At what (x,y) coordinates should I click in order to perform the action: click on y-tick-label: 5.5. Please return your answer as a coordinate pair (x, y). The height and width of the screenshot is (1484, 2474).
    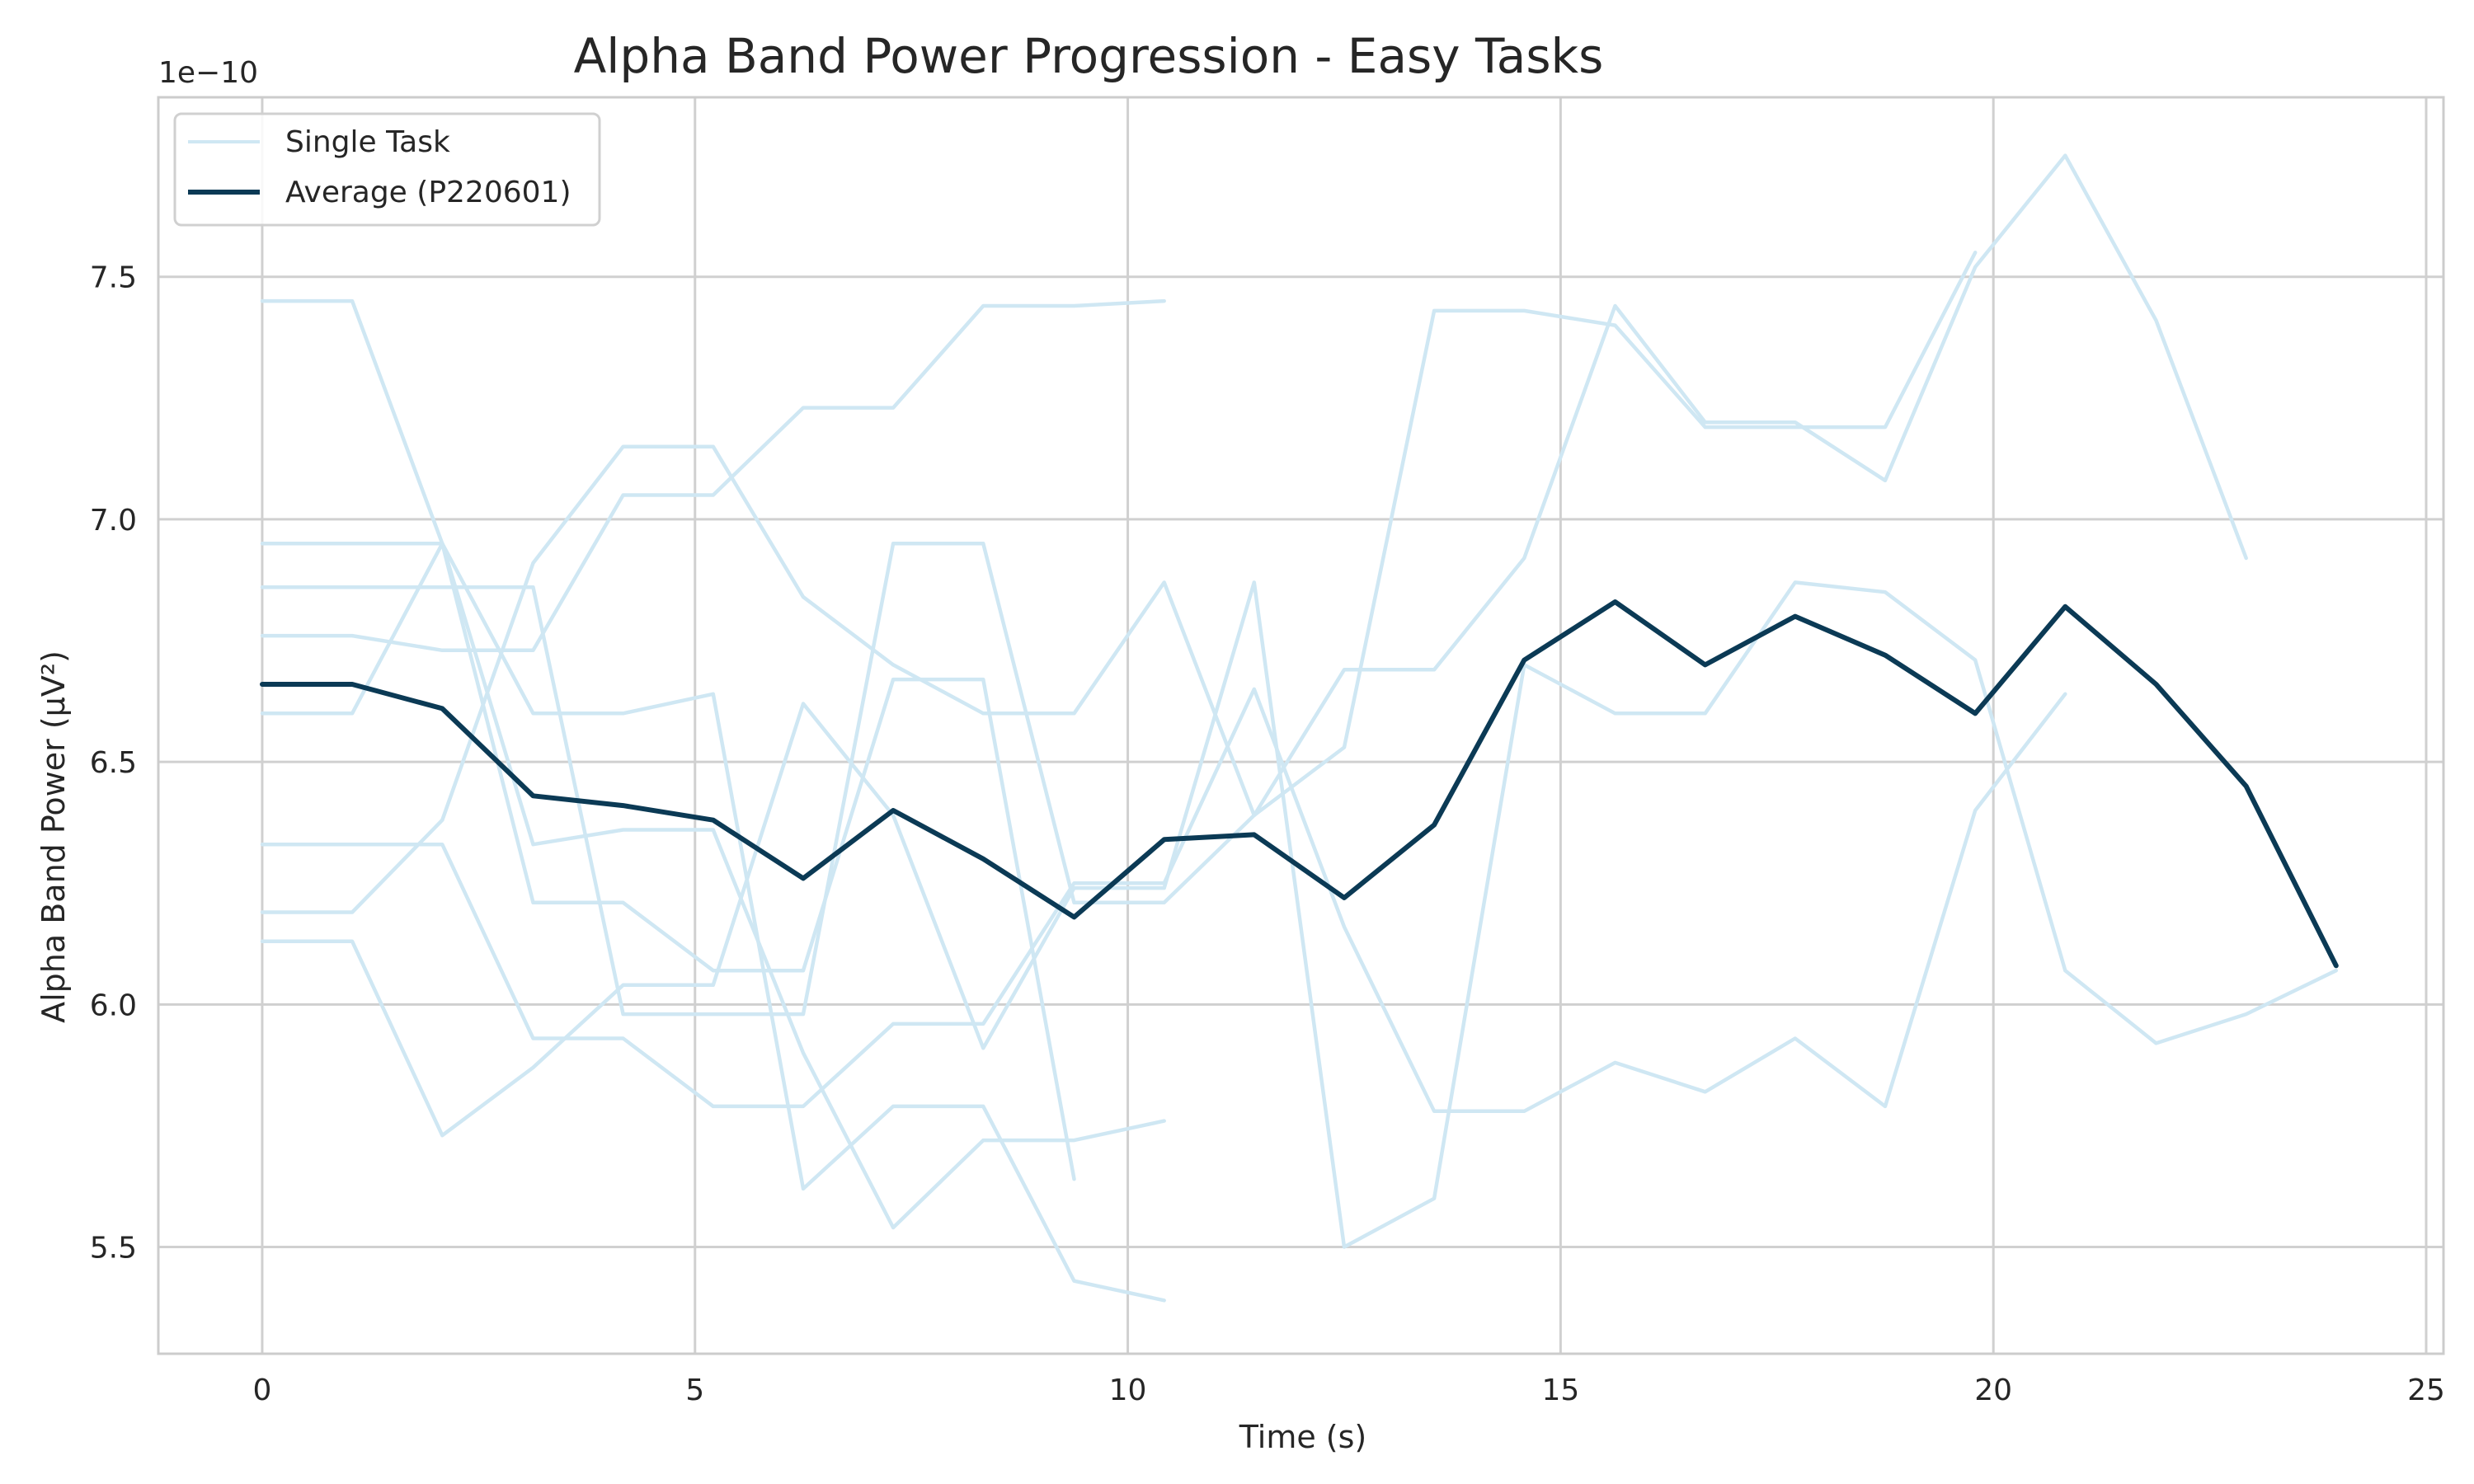
    Looking at the image, I should click on (113, 1249).